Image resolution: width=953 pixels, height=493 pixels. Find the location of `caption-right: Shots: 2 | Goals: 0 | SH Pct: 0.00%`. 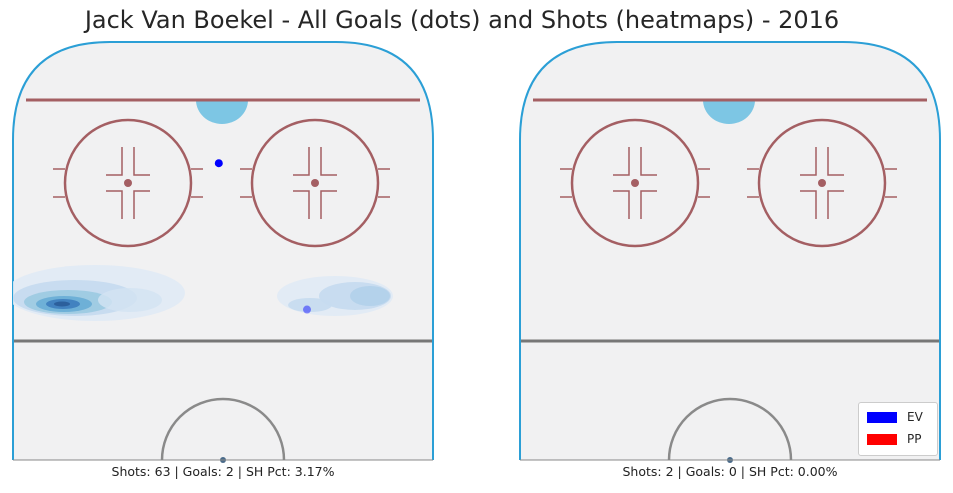

caption-right: Shots: 2 | Goals: 0 | SH Pct: 0.00% is located at coordinates (730, 471).